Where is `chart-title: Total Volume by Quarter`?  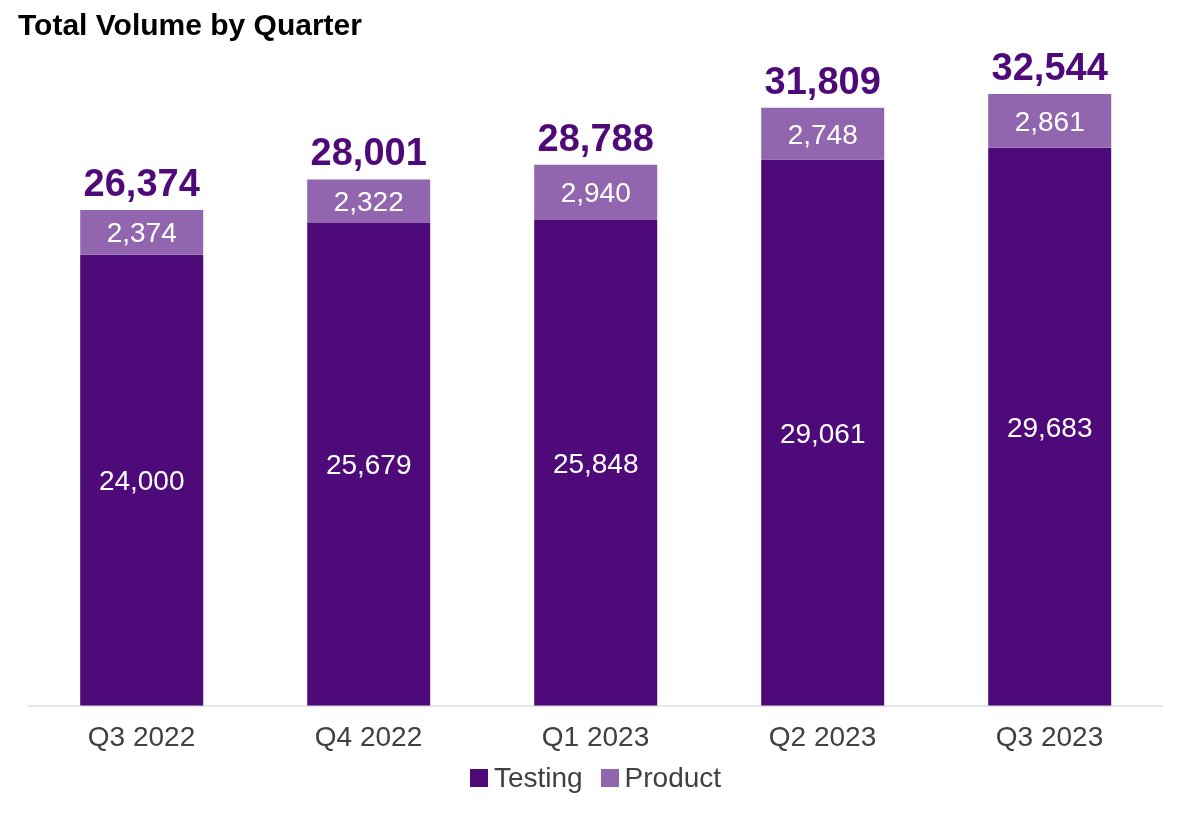
chart-title: Total Volume by Quarter is located at coordinates (190, 25).